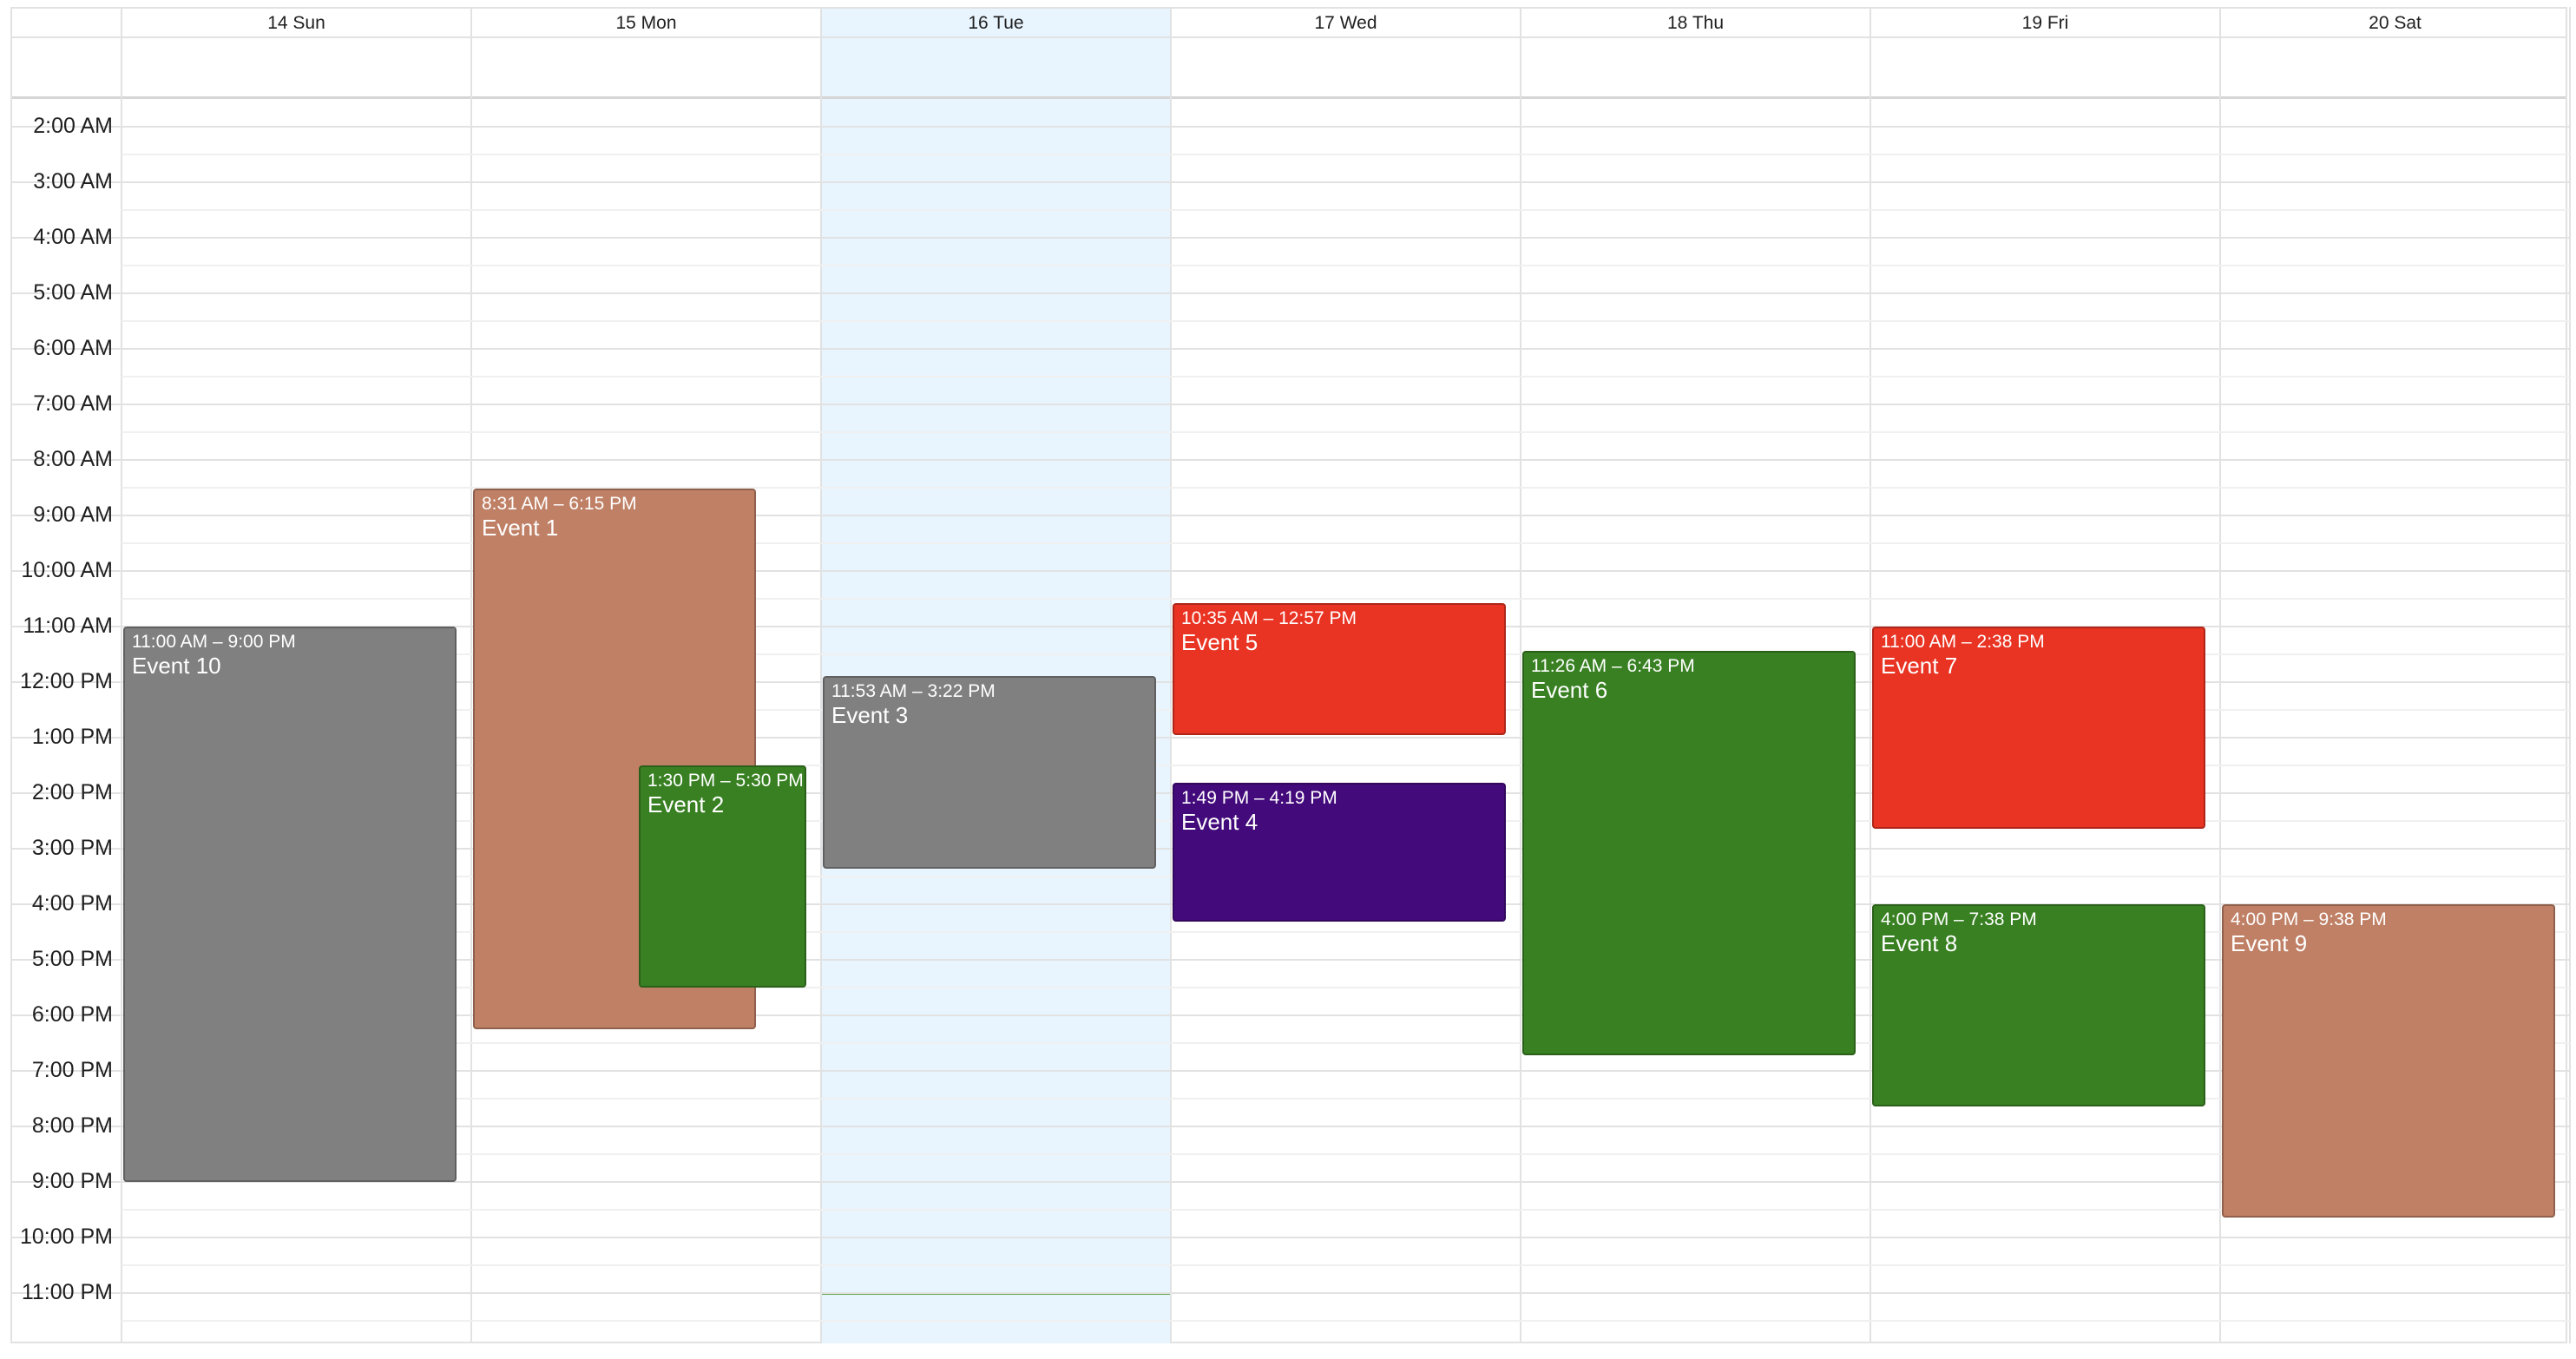 This screenshot has width=2576, height=1359. I want to click on event-time: 8:31 AM – 6:15 PM, so click(559, 504).